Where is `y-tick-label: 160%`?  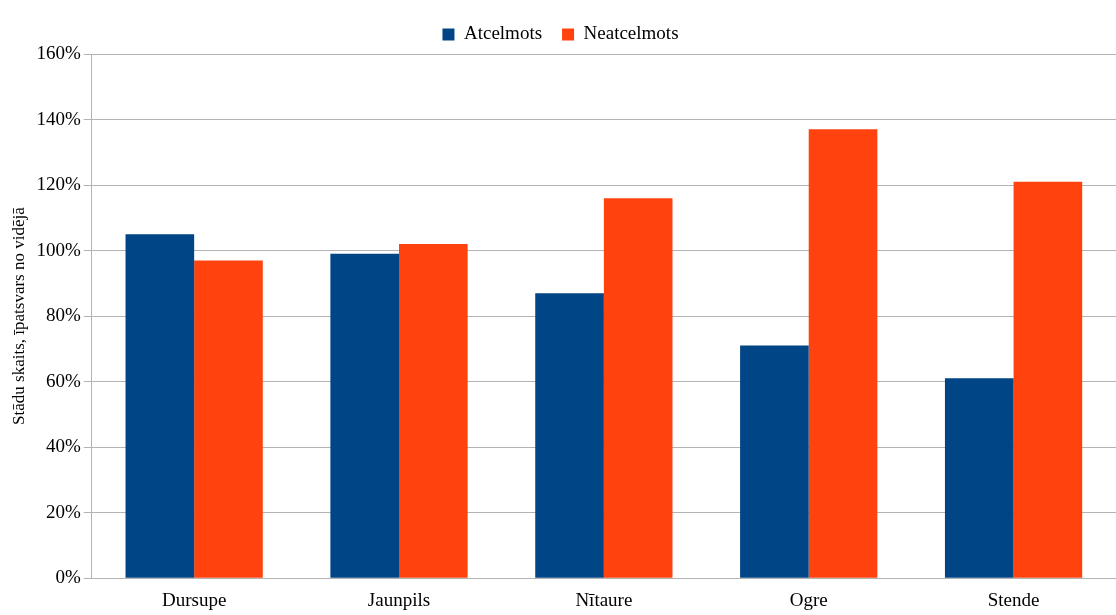 y-tick-label: 160% is located at coordinates (58, 52).